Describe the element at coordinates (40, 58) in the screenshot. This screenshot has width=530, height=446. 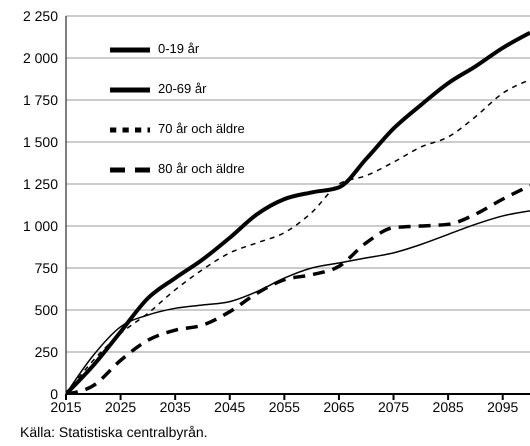
I see `y-tick-label: 2 000` at that location.